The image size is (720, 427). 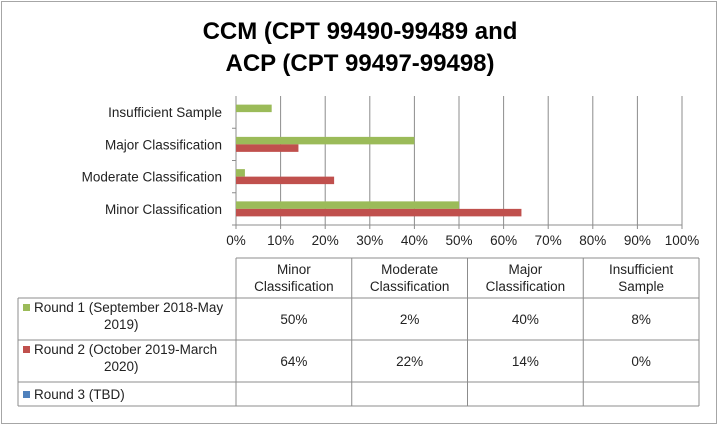 What do you see at coordinates (525, 319) in the screenshot?
I see `table-cell: 40%` at bounding box center [525, 319].